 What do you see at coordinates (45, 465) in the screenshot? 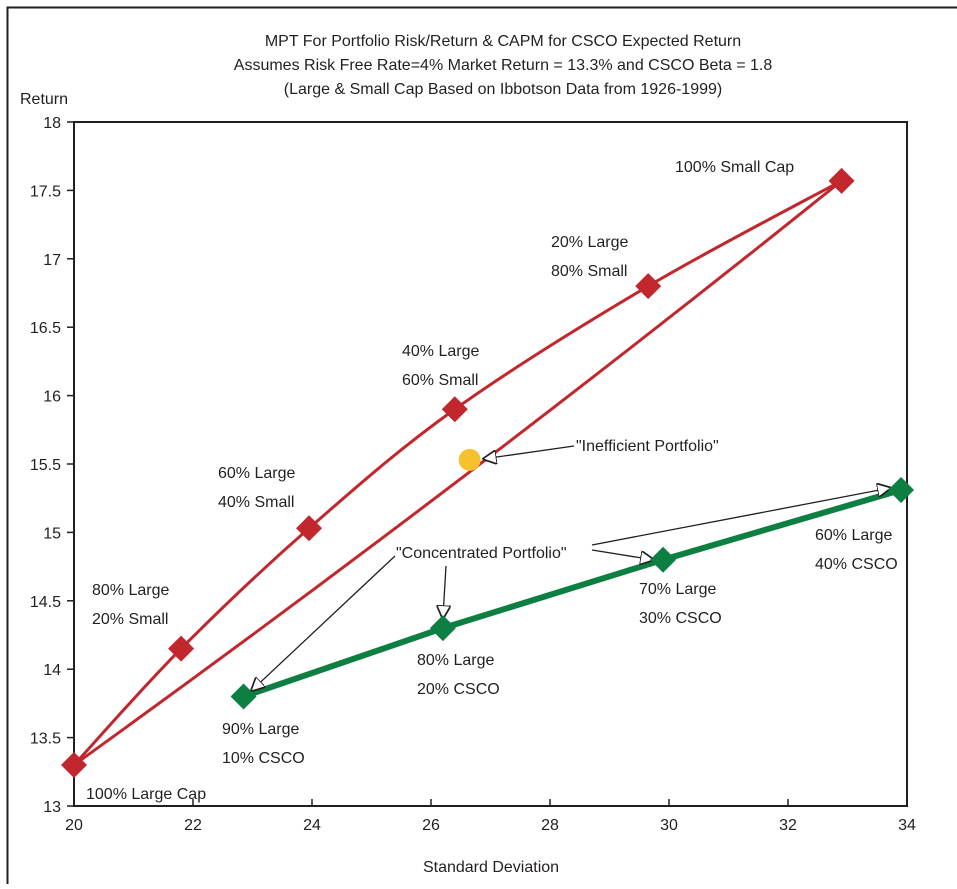
I see `y-tick-label: 15.5` at bounding box center [45, 465].